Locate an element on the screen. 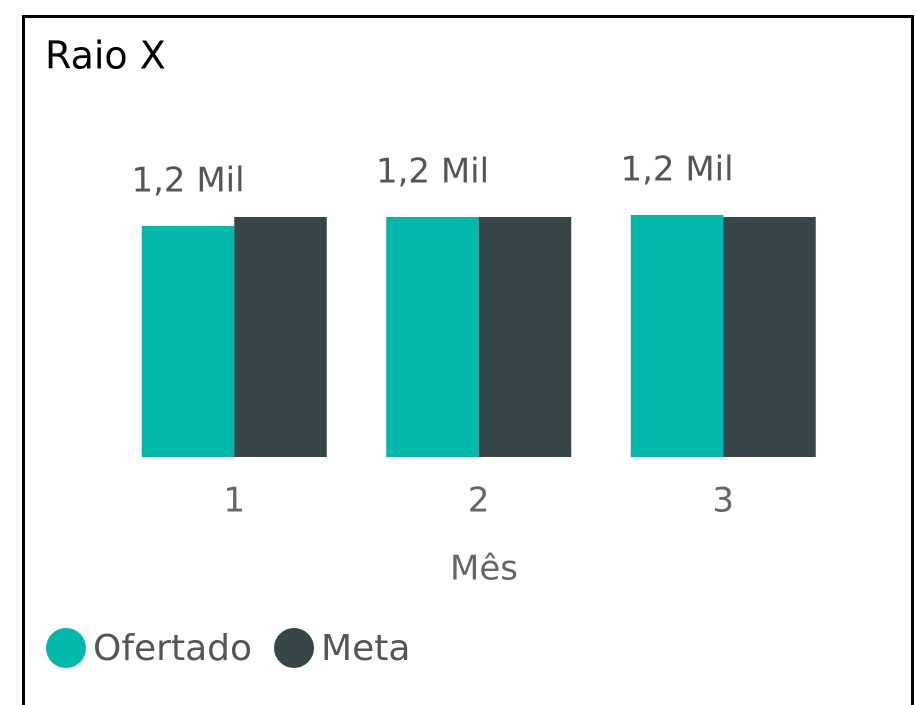  x-axis-label: Mês is located at coordinates (484, 569).